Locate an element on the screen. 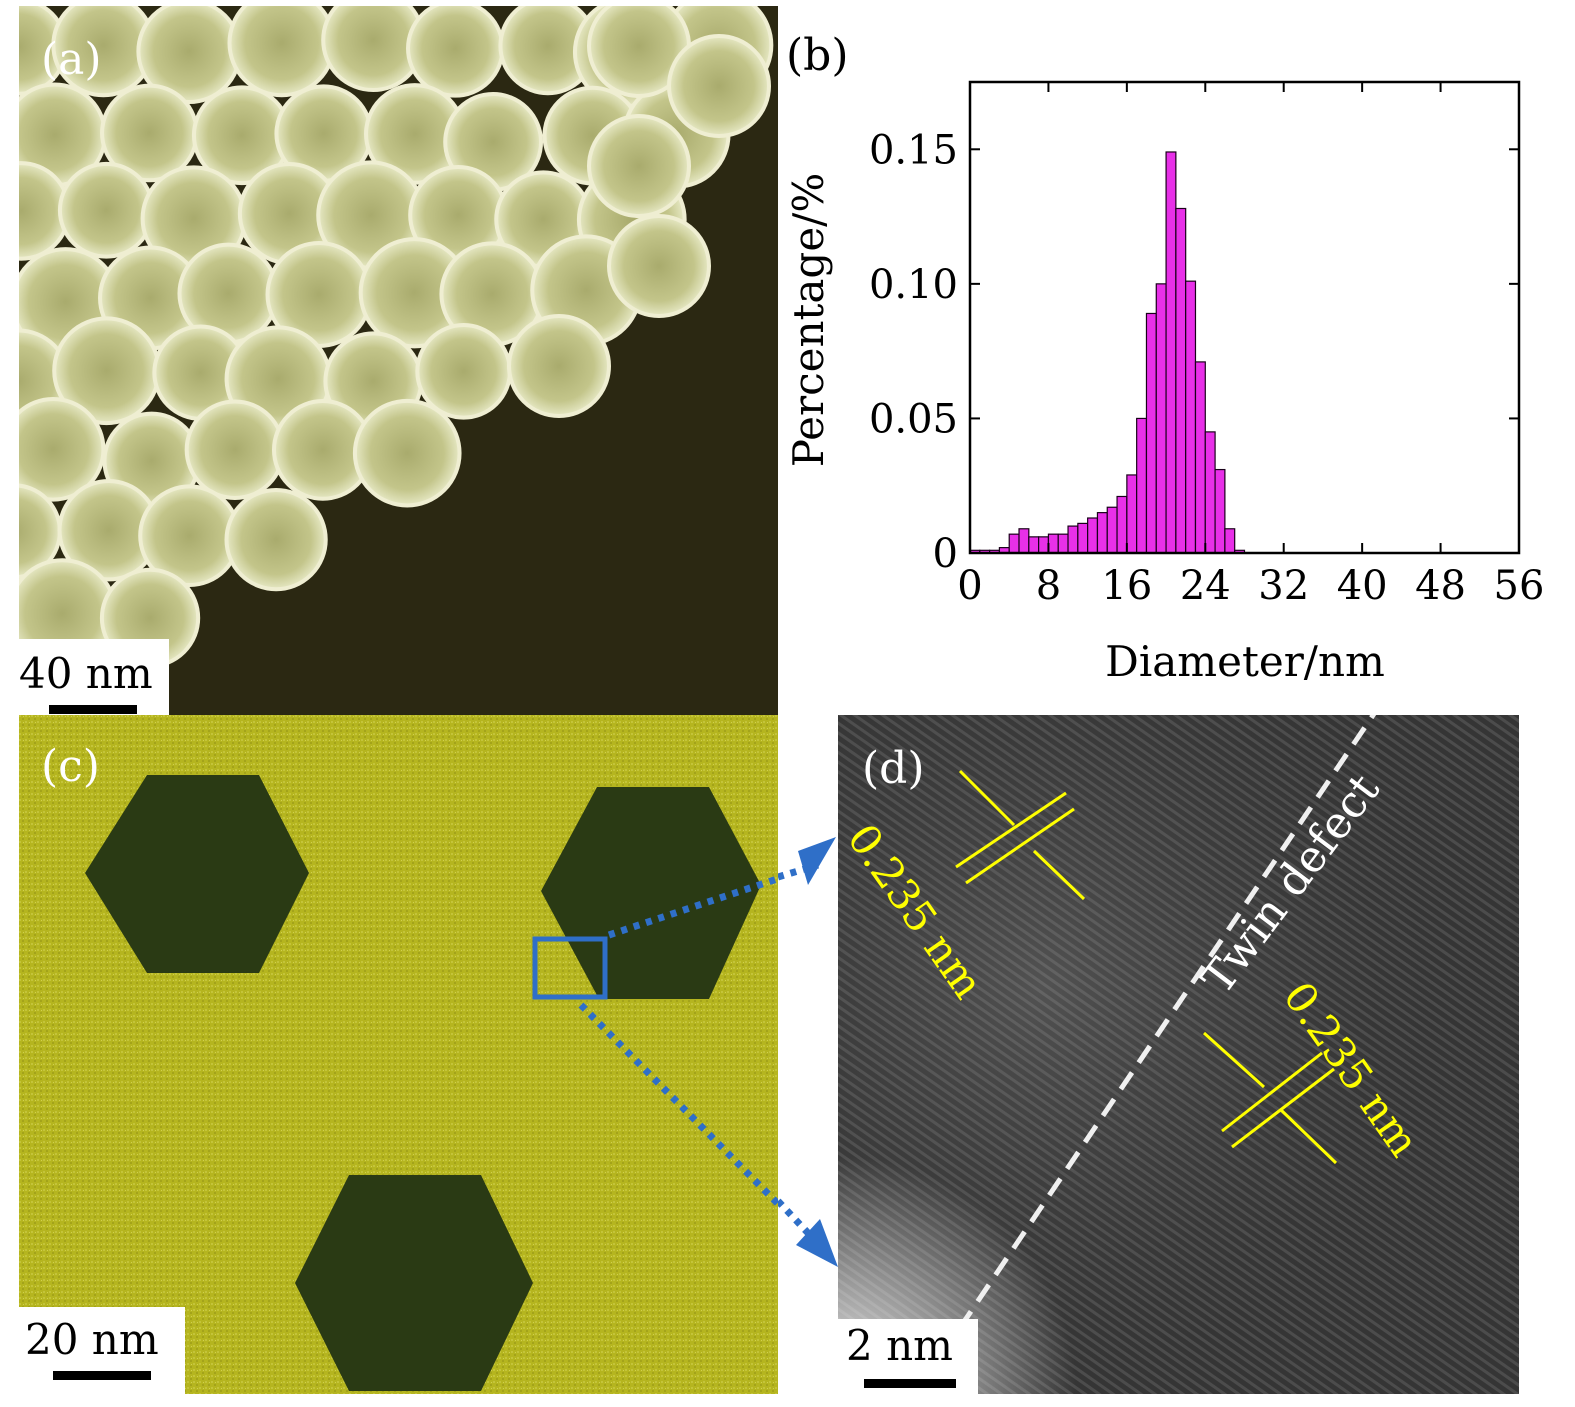 The height and width of the screenshot is (1407, 1575). y-tick-label: 0.10 is located at coordinates (913, 285).